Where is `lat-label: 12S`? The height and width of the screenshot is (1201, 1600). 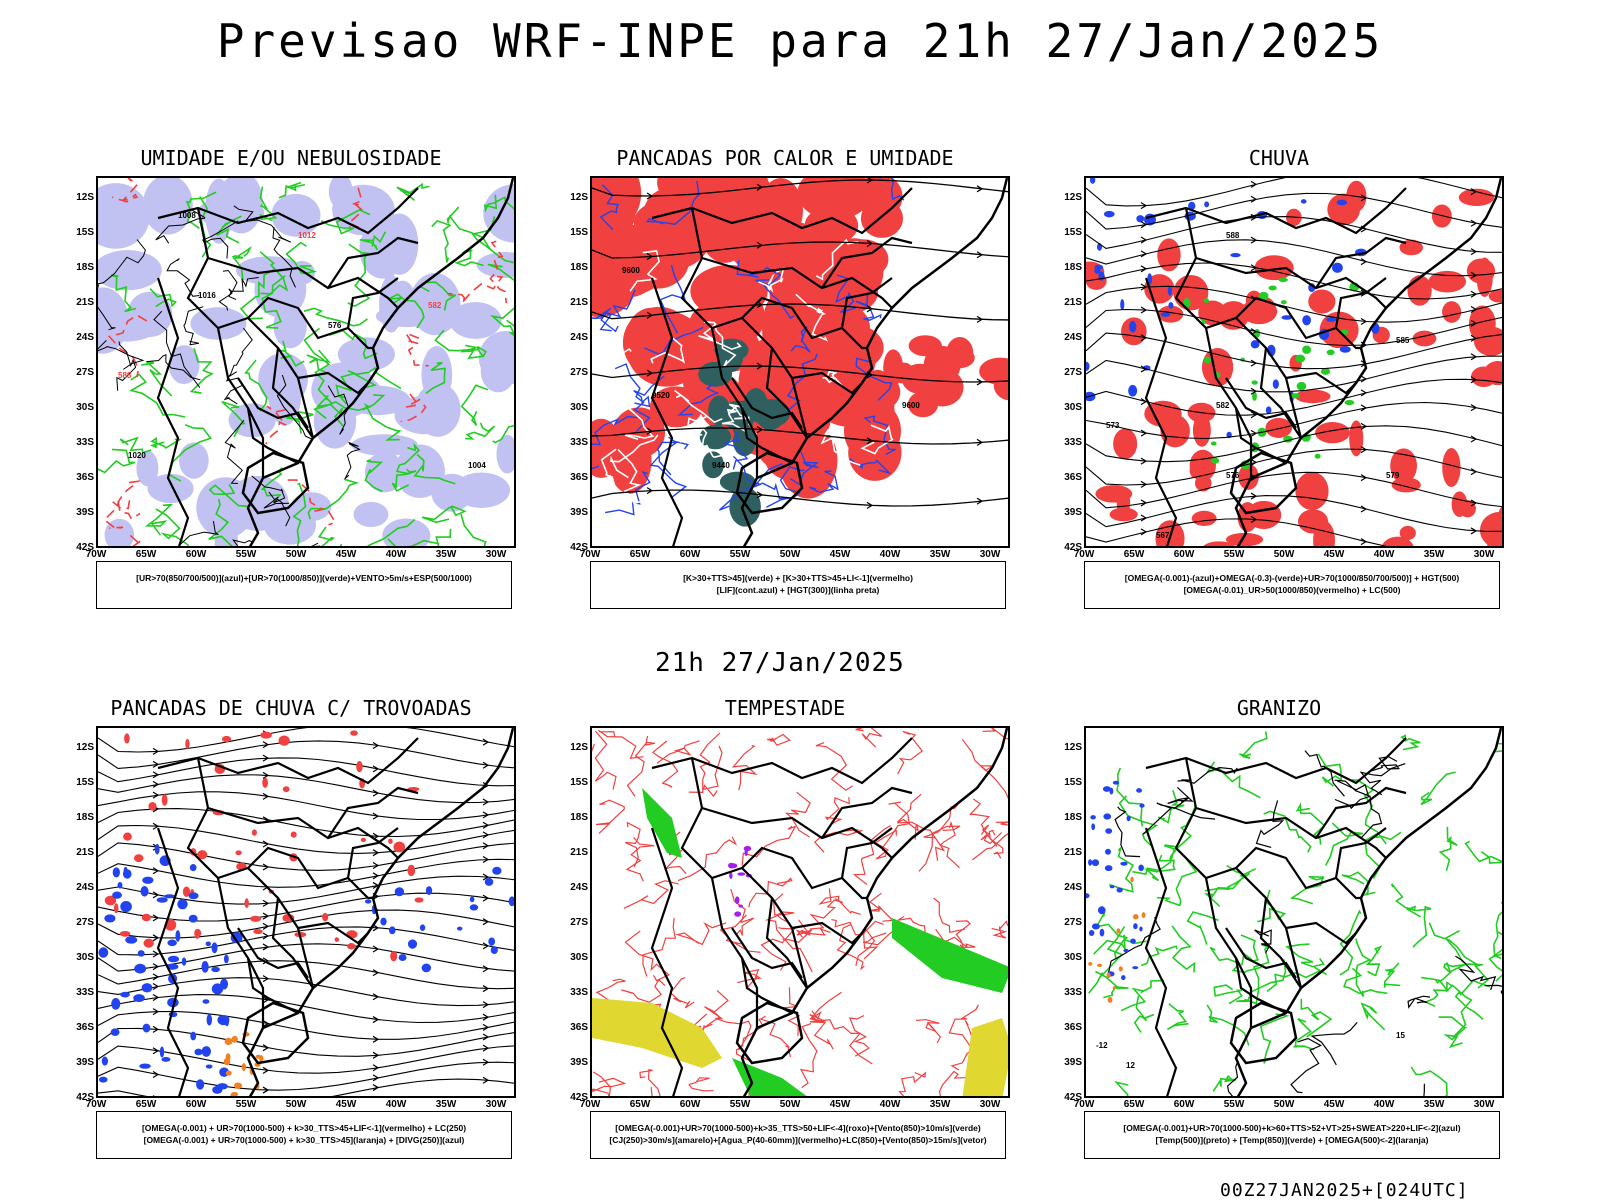
lat-label: 12S is located at coordinates (579, 747).